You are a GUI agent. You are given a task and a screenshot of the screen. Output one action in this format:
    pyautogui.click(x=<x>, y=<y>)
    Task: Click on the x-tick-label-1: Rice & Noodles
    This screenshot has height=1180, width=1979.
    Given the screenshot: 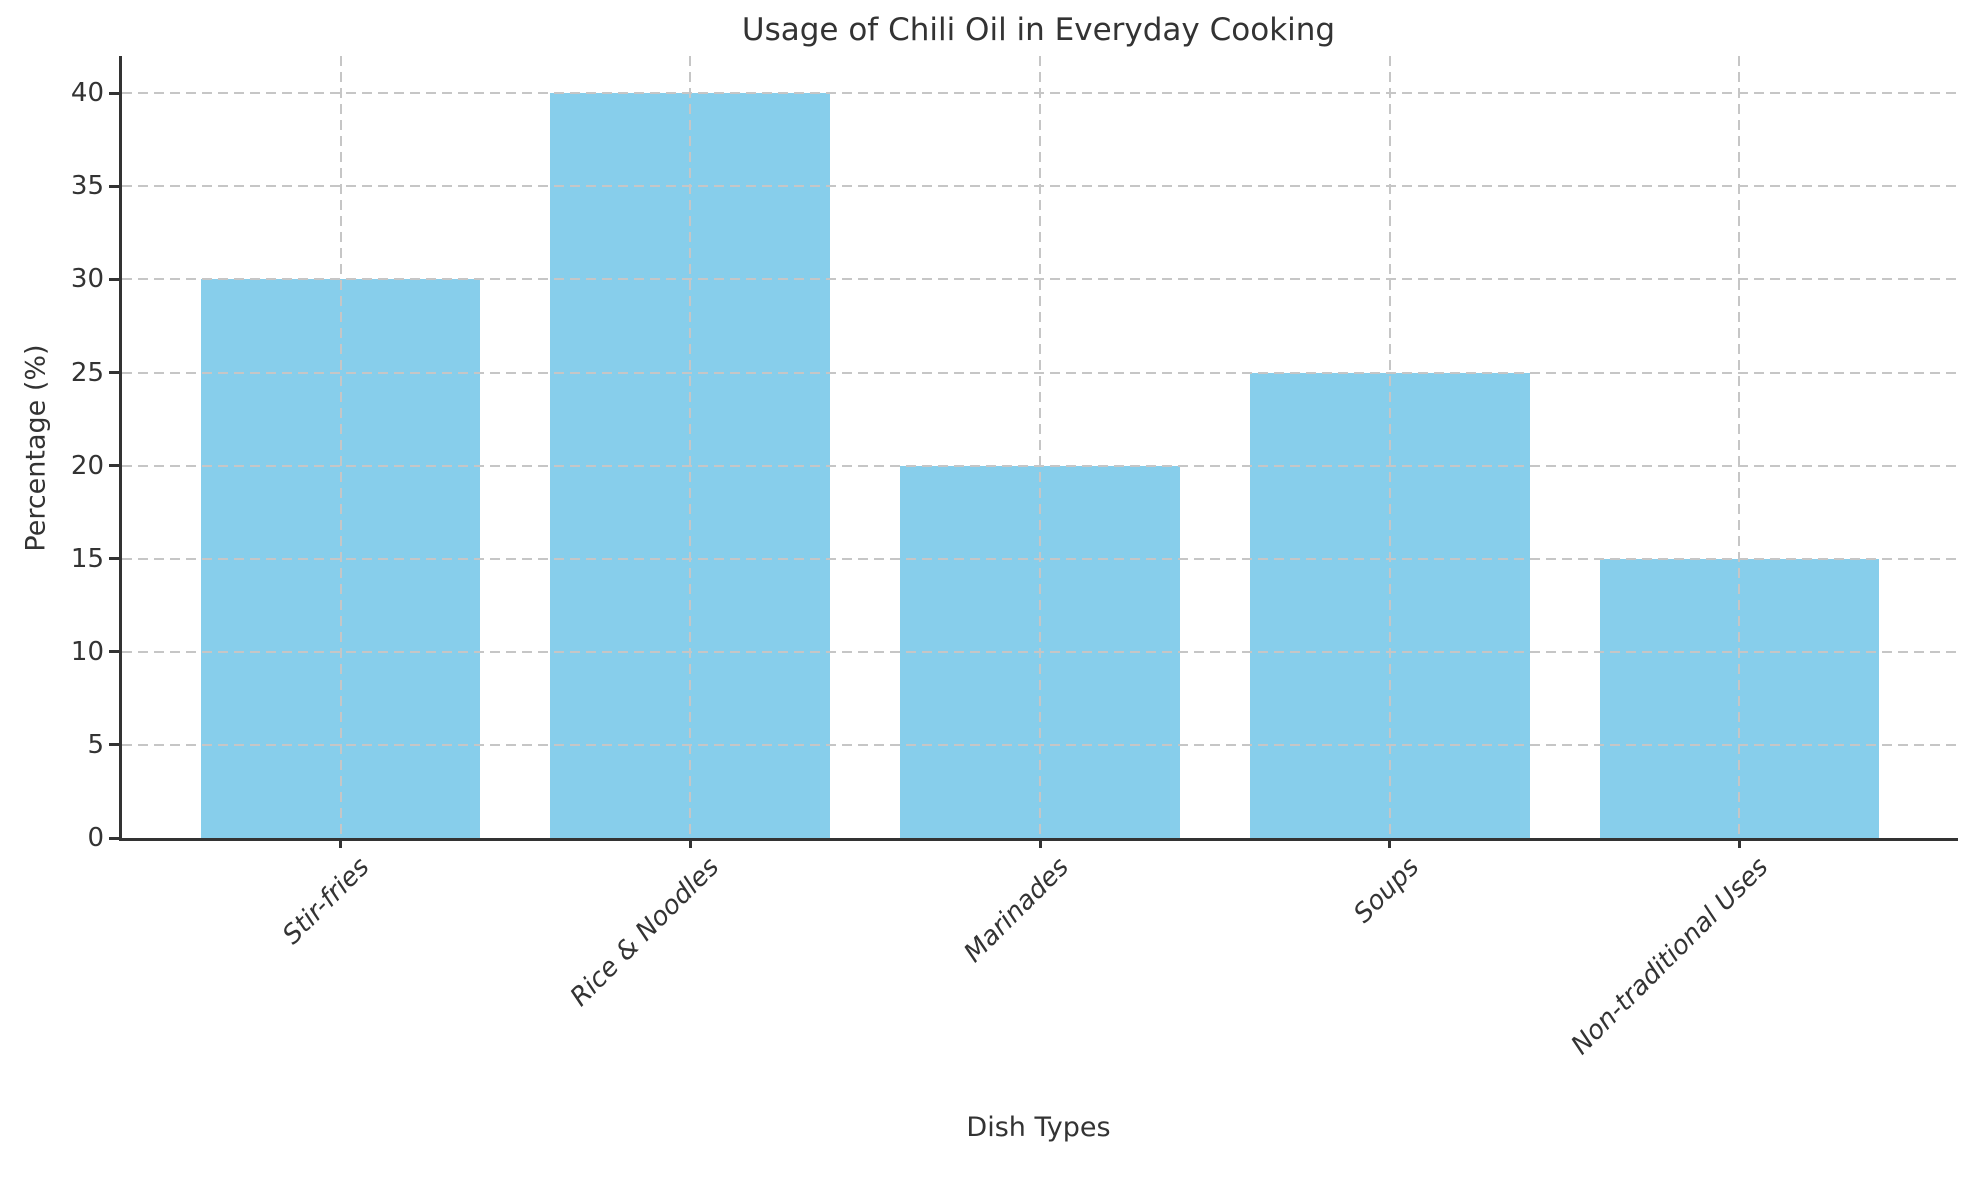 What is the action you would take?
    pyautogui.click(x=645, y=932)
    